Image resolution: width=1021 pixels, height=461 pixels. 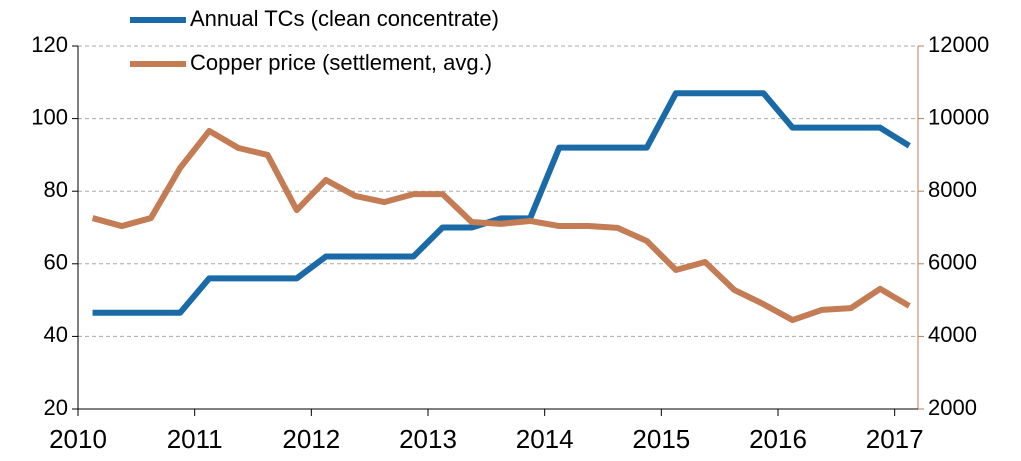 I want to click on y2-tick-label: 8000, so click(x=952, y=189).